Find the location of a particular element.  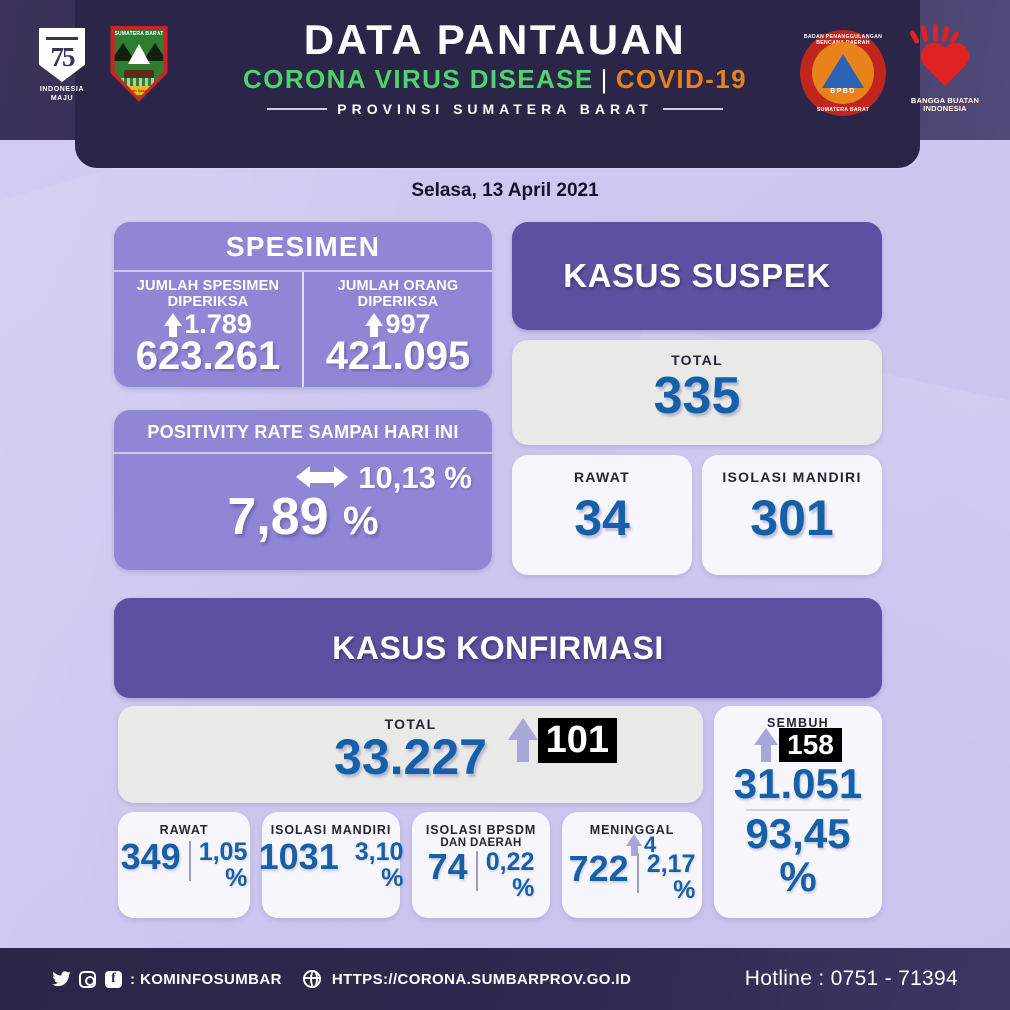

arrow-left-right-icon is located at coordinates (322, 478).